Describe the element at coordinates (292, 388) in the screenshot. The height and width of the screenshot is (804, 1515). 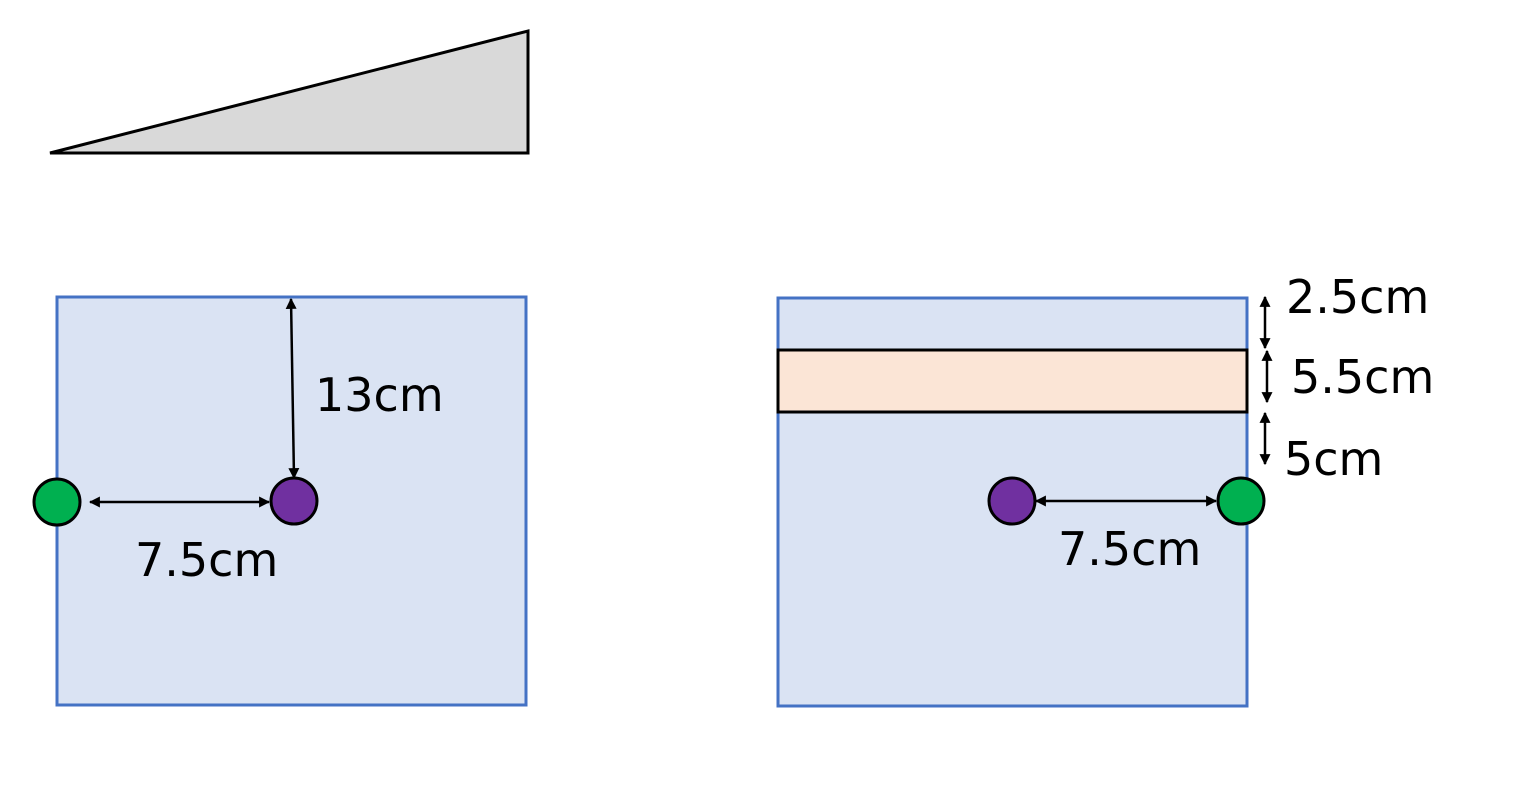
I see `left-vertical-arrow` at that location.